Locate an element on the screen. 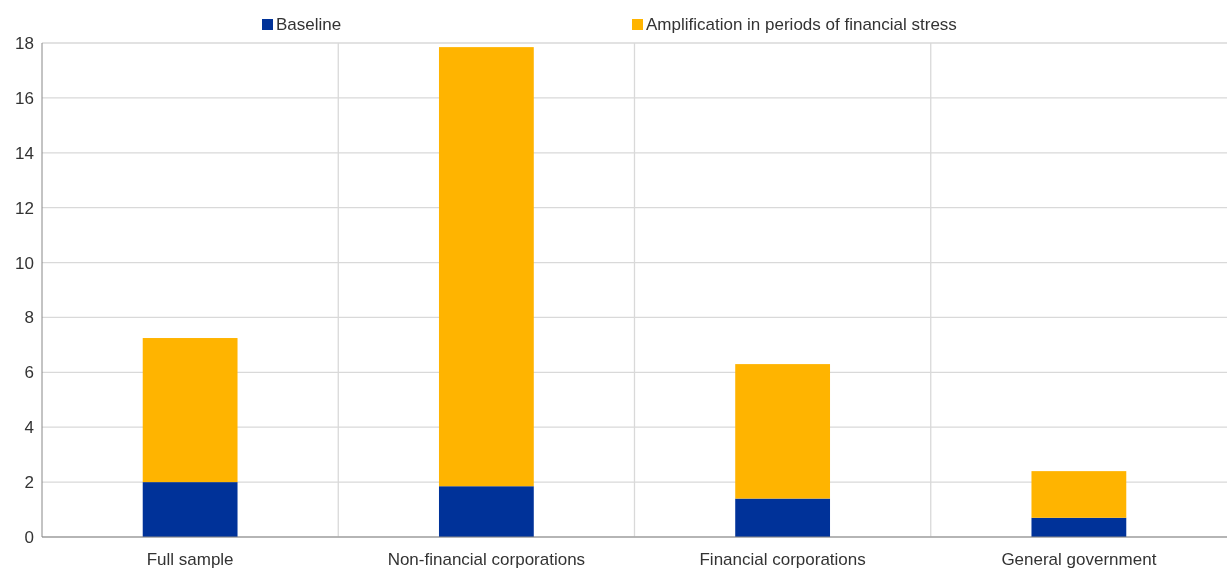 Image resolution: width=1229 pixels, height=569 pixels. y-tick-label: 8 is located at coordinates (29, 318).